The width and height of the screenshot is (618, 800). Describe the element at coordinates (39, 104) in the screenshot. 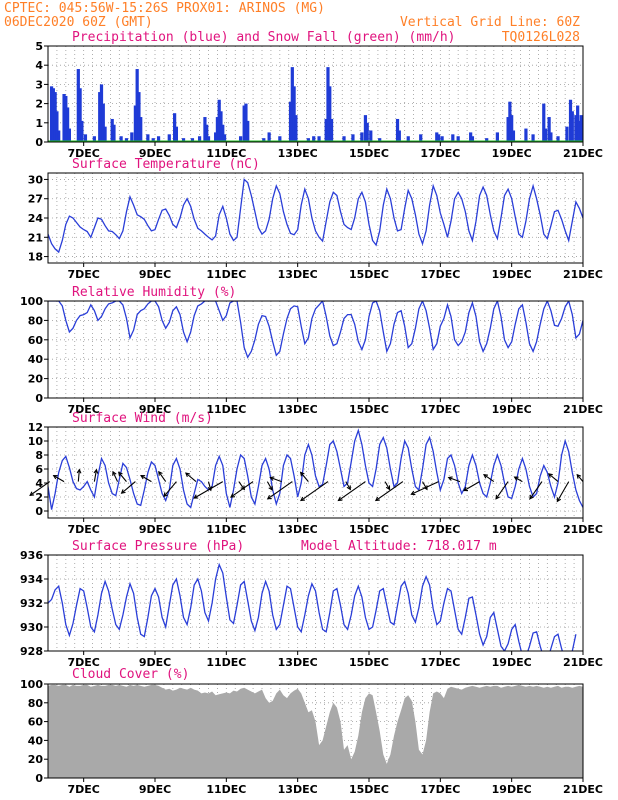

I see `y-tick-label: 2` at that location.